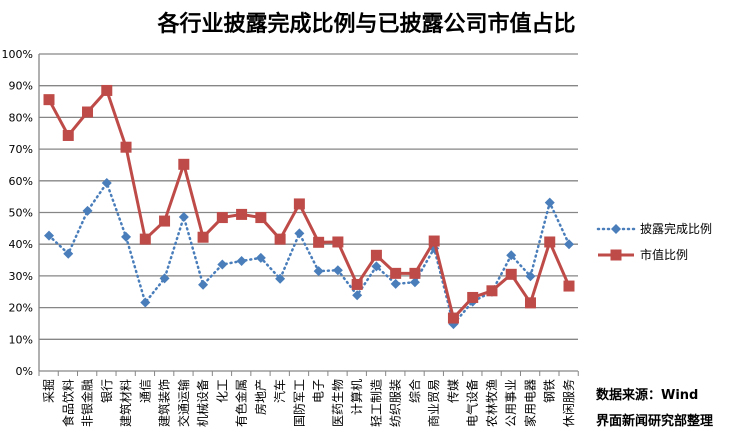 The height and width of the screenshot is (444, 733). I want to click on x-tick-label: 非银金融, so click(87, 403).